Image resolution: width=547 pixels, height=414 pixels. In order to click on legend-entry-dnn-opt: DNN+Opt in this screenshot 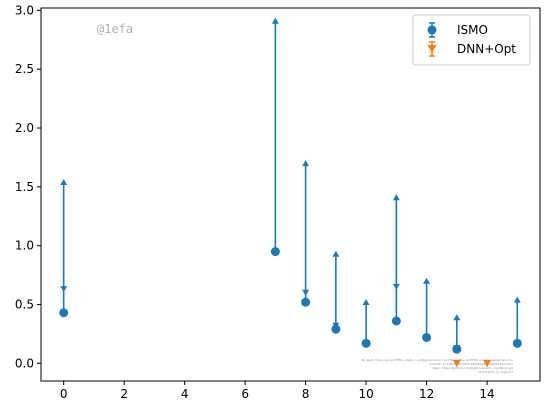, I will do `click(471, 49)`.